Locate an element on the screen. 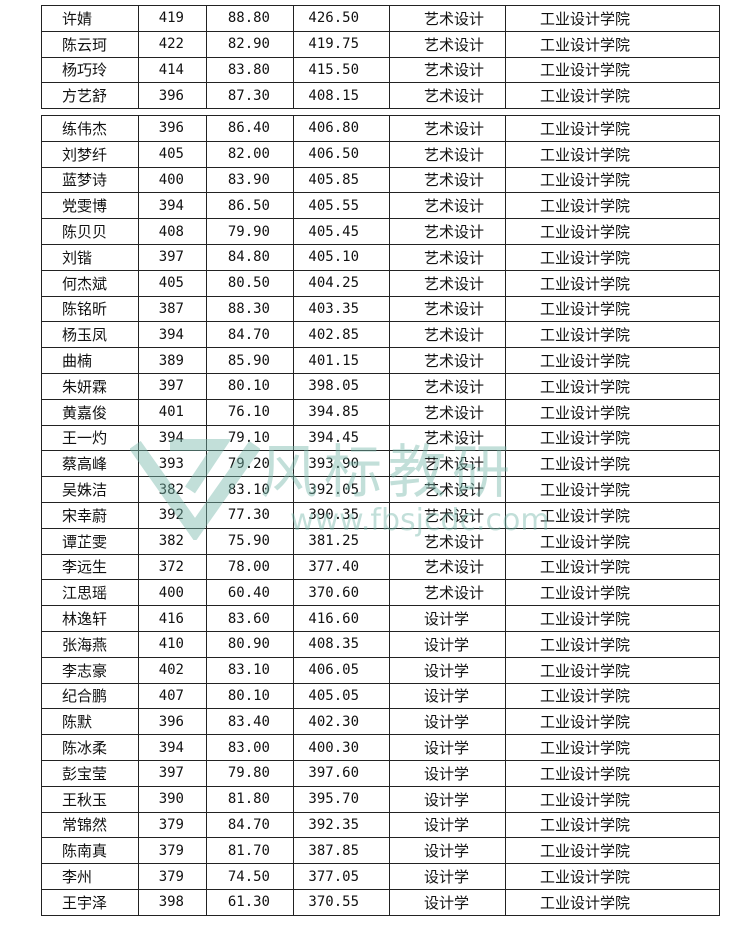  student-name-cell: 党雯博 is located at coordinates (90, 206).